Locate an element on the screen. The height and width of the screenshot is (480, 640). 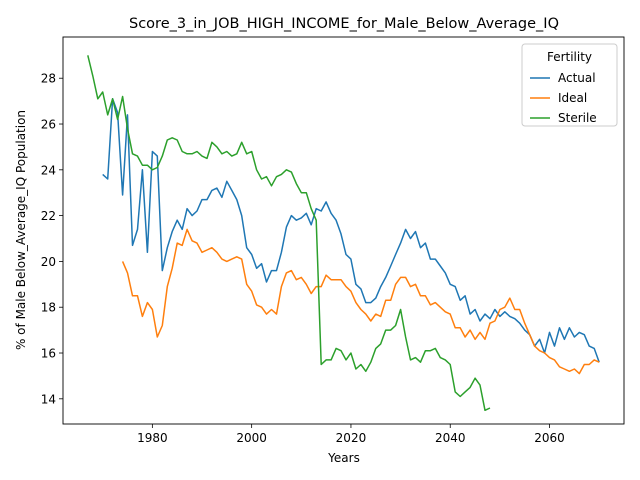
legend-items: Actual Ideal Sterile is located at coordinates (563, 98).